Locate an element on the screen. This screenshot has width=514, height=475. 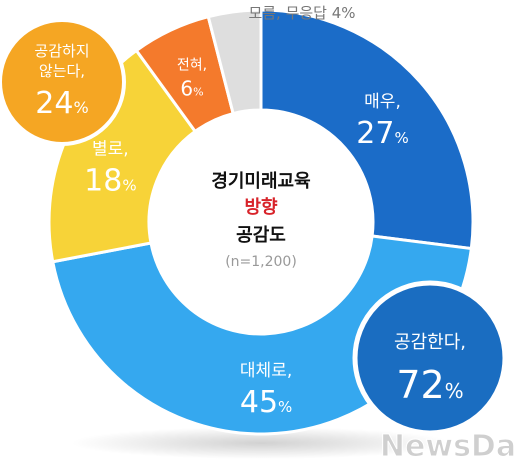
agree-callout-circle is located at coordinates (430, 358).